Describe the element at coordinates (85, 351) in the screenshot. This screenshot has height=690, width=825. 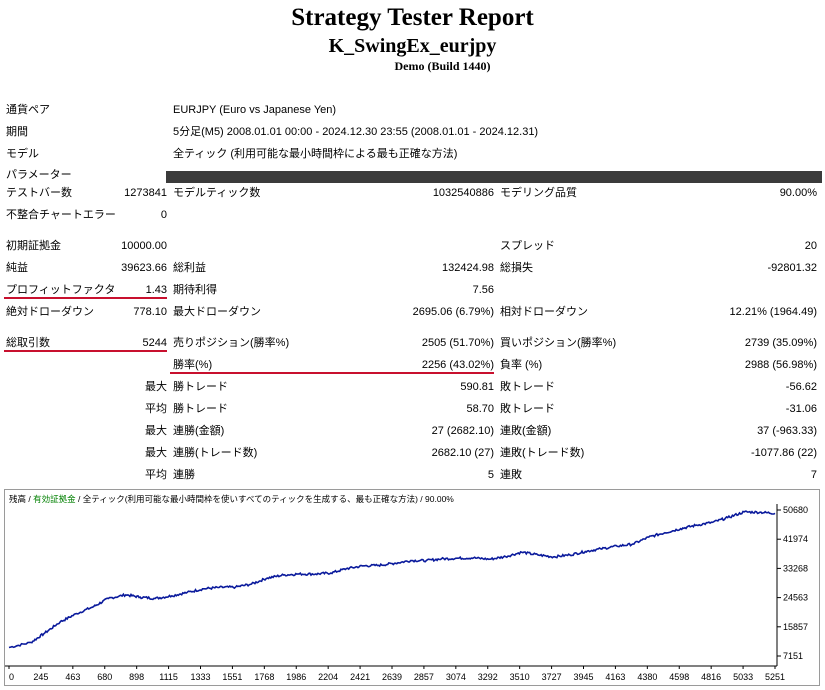
I see `total-trades-underline` at that location.